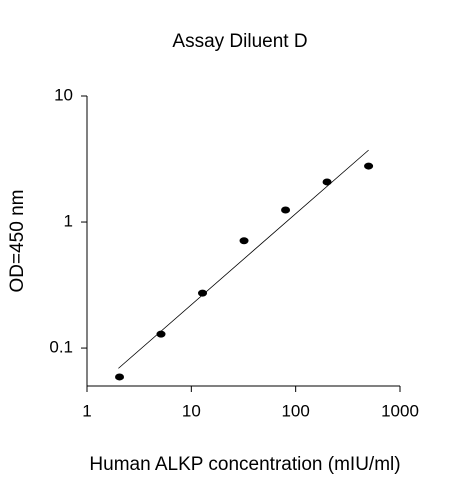 The height and width of the screenshot is (480, 463). Describe the element at coordinates (86, 410) in the screenshot. I see `x-tick-label: 1` at that location.